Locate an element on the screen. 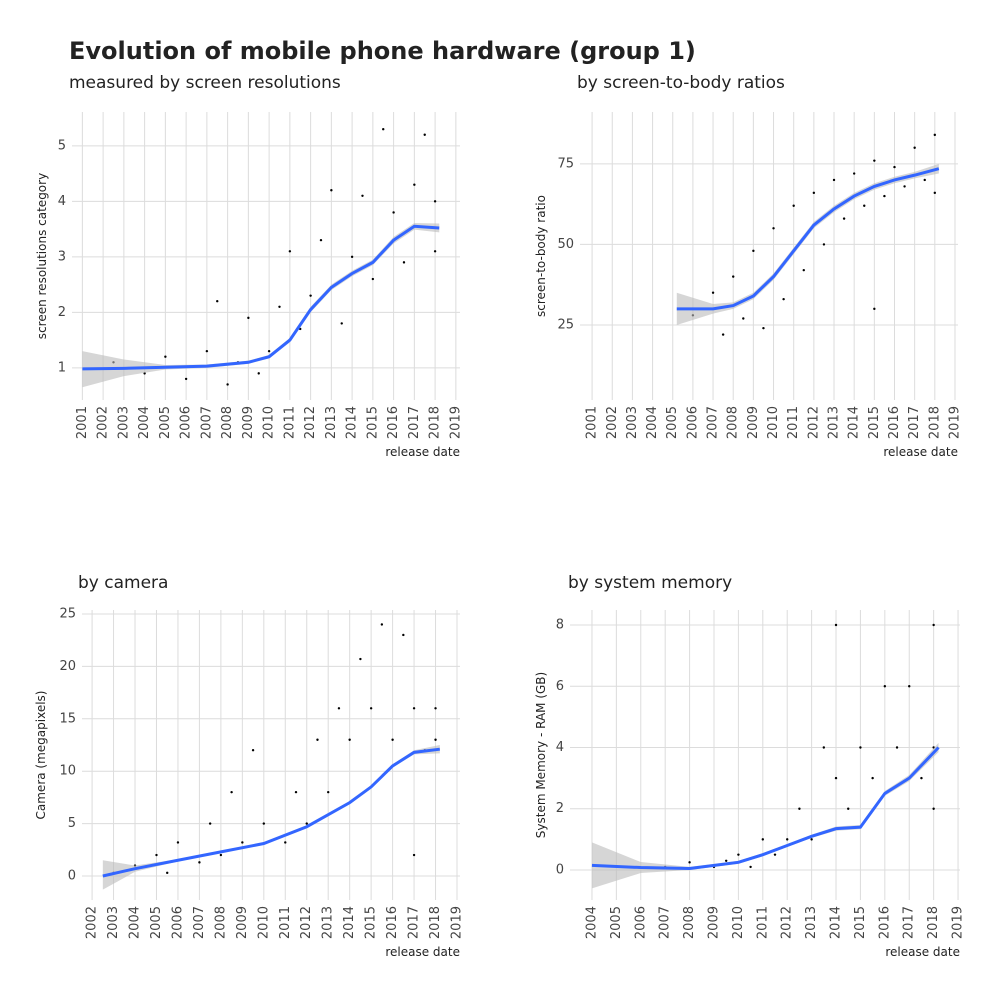 The height and width of the screenshot is (999, 999). x-tick-label: 2001 is located at coordinates (592, 422).